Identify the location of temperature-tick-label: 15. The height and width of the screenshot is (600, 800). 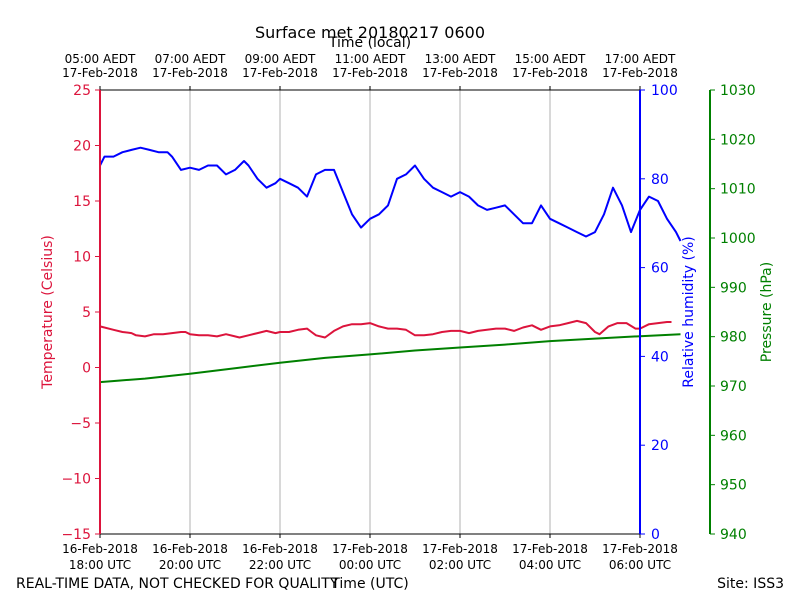
(82, 202).